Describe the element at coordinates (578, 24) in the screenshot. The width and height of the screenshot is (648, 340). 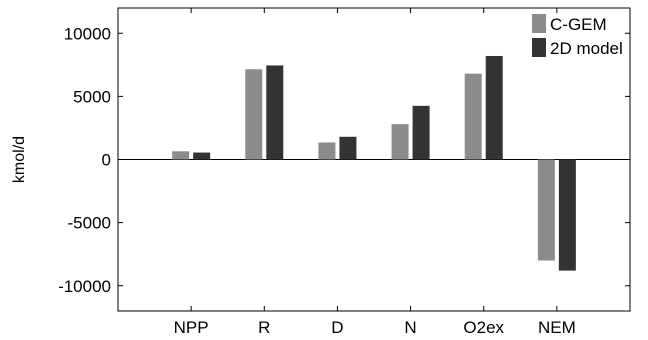
I see `legend-label: C-GEM` at that location.